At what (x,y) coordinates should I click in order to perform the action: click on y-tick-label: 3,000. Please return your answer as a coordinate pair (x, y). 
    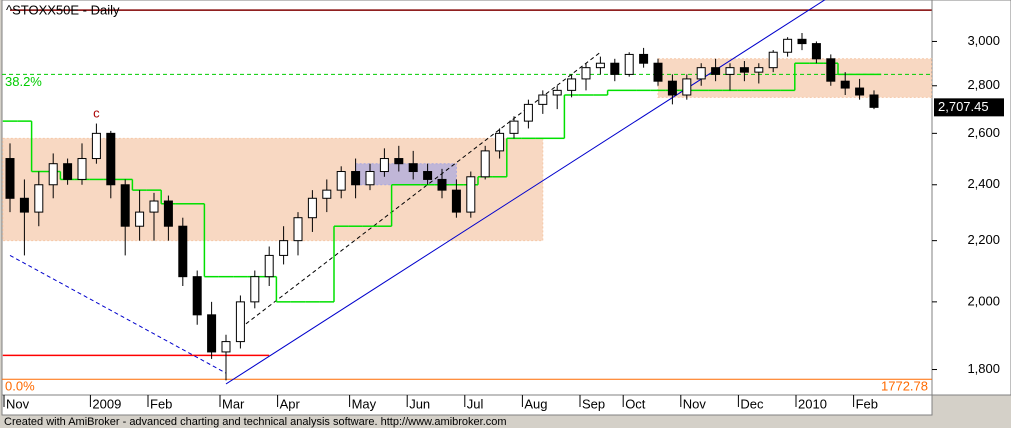
    Looking at the image, I should click on (983, 40).